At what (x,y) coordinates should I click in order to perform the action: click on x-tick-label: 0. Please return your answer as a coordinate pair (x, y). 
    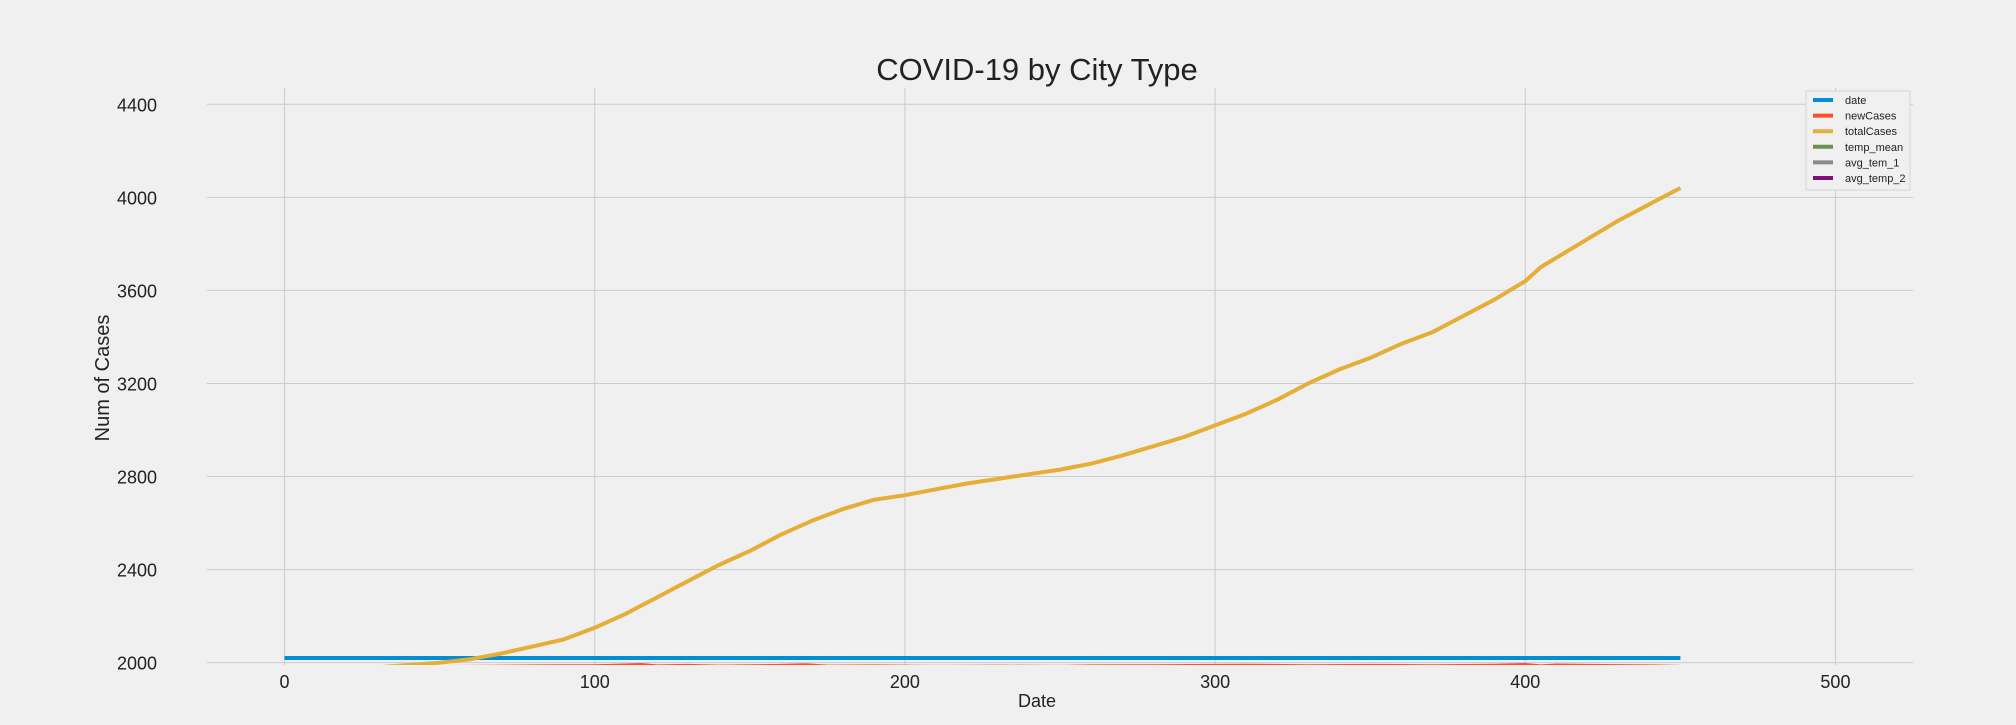
    Looking at the image, I should click on (285, 682).